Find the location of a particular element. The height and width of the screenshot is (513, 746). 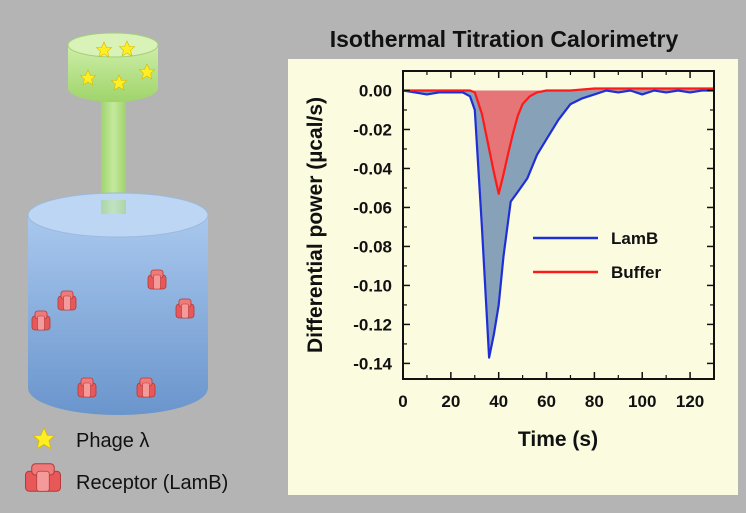

x-tick-label: 120 is located at coordinates (690, 401).